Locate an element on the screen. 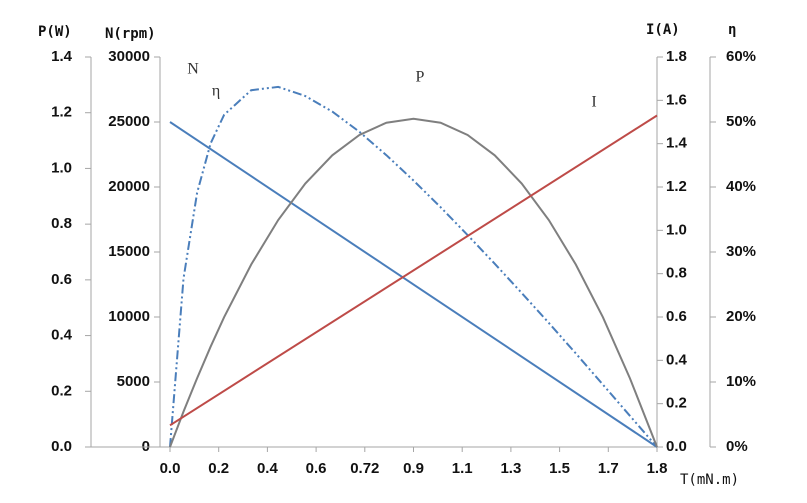 This screenshot has width=807, height=503. y-tick-label: 40% is located at coordinates (741, 186).